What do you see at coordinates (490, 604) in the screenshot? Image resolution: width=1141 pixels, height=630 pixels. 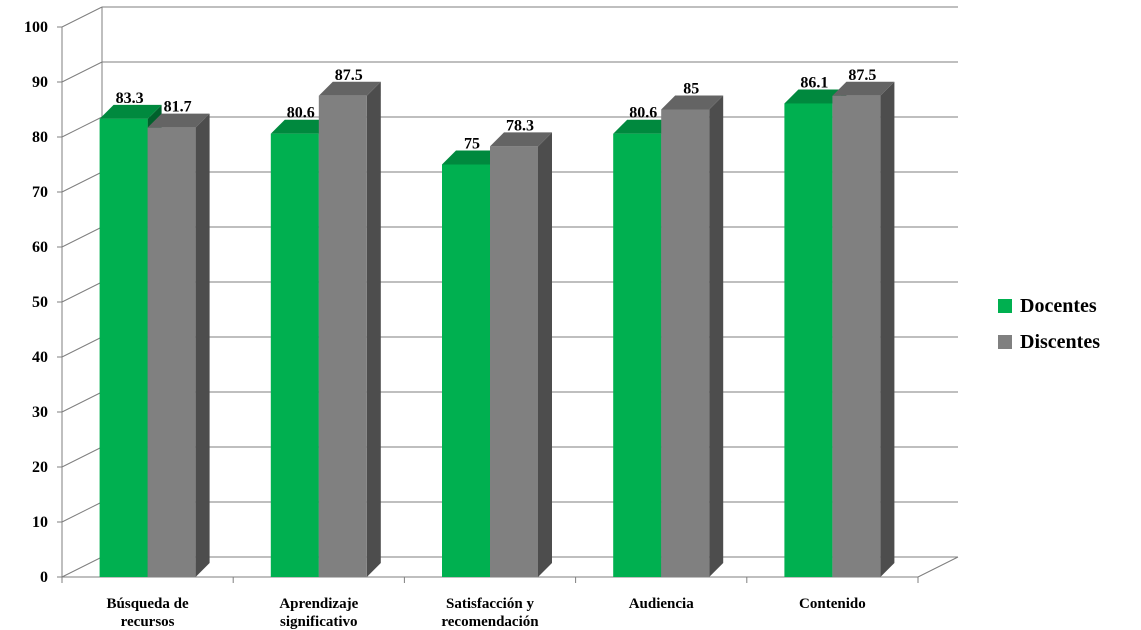 I see `x-tick-label: Satisfacción y` at bounding box center [490, 604].